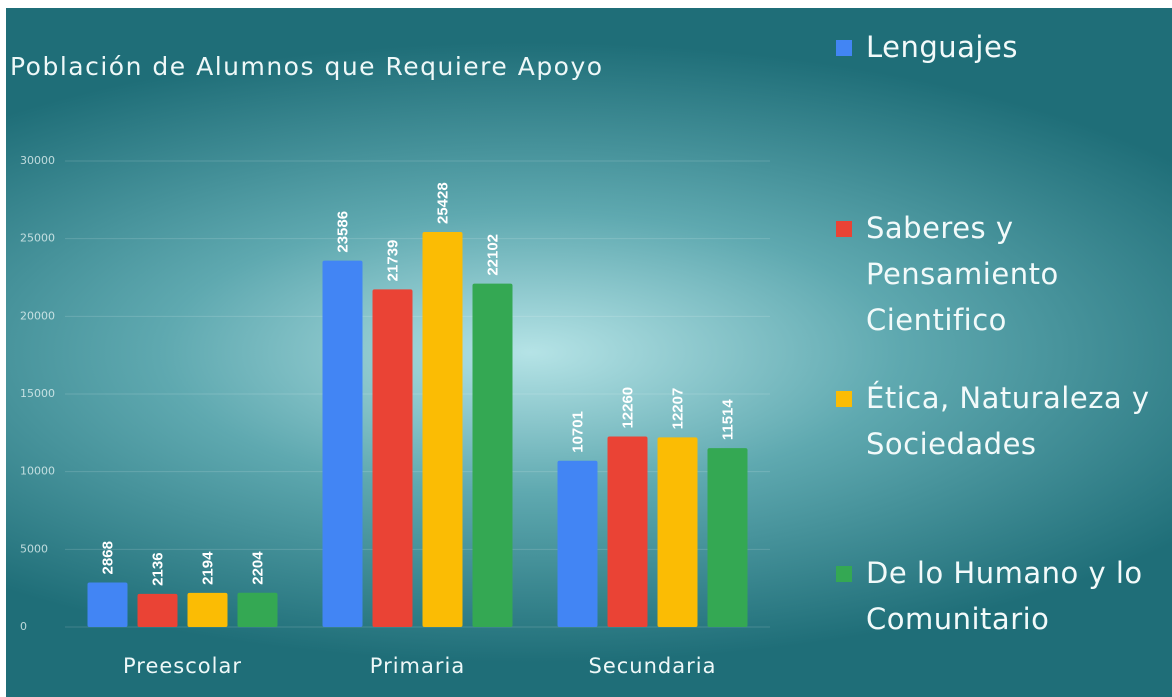 The width and height of the screenshot is (1172, 697). What do you see at coordinates (307, 66) in the screenshot?
I see `chart-title: Población de Alumnos que Requiere Apoyo` at bounding box center [307, 66].